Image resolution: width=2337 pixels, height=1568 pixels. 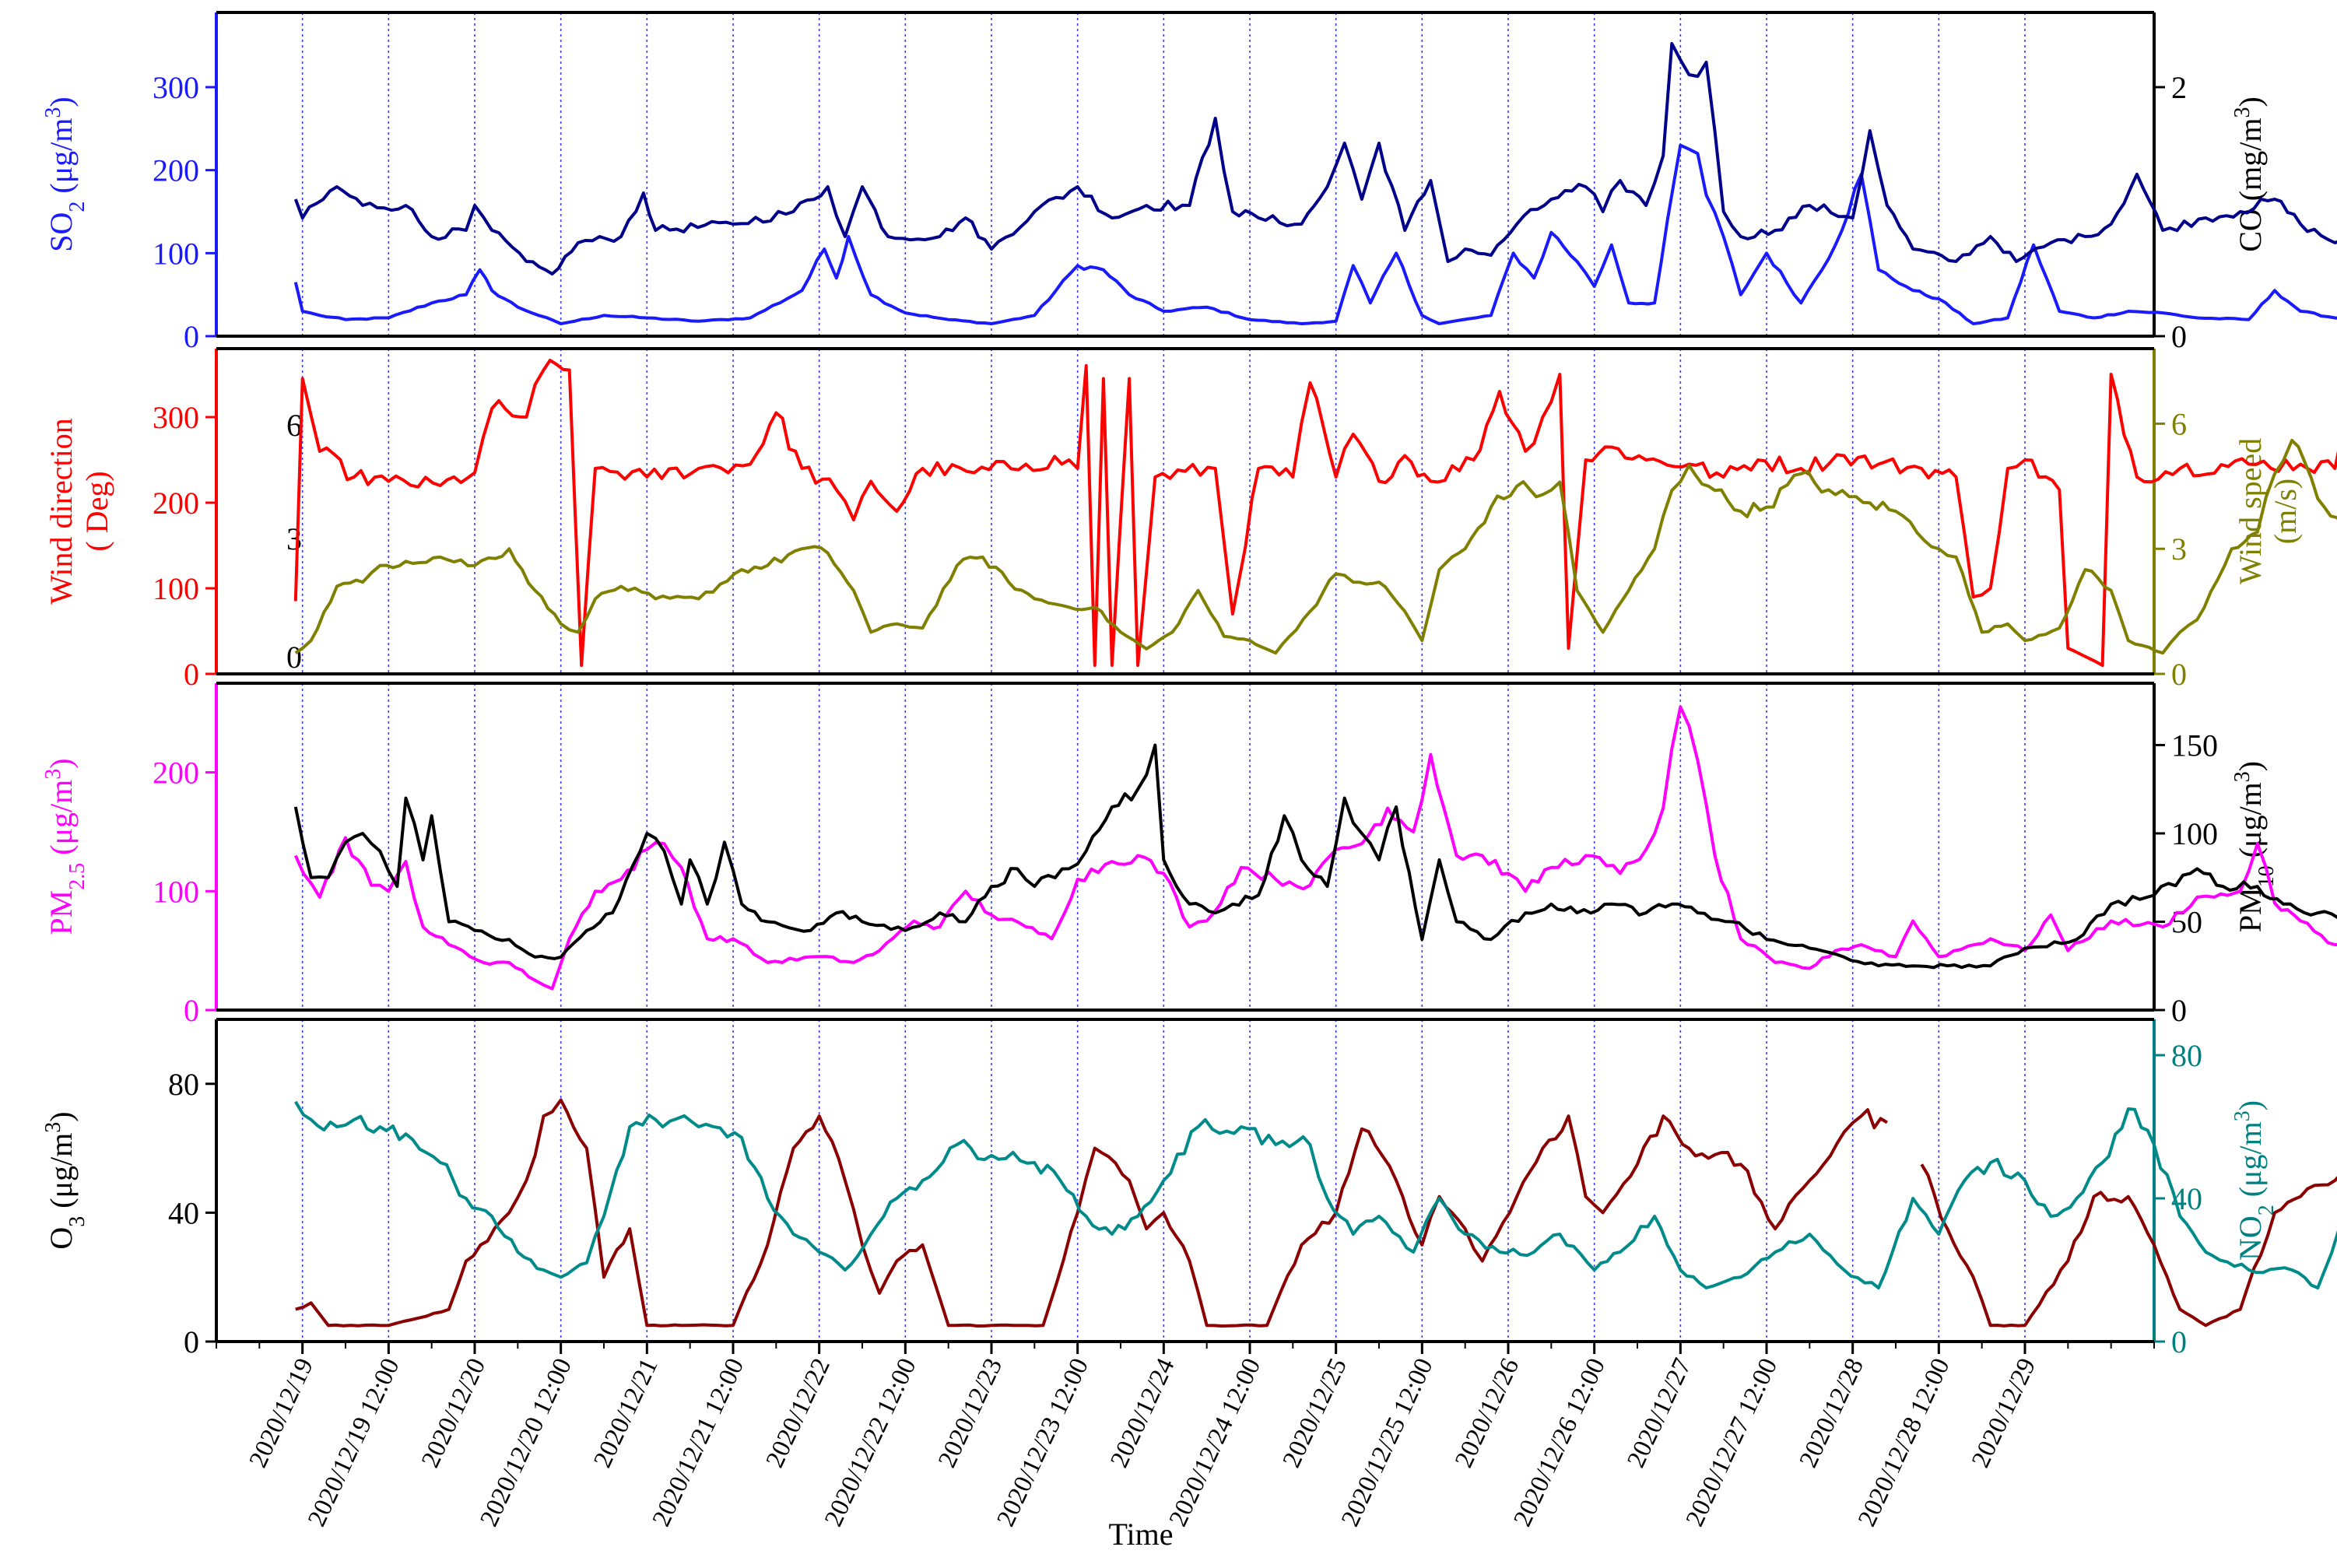 What do you see at coordinates (1042, 1442) in the screenshot?
I see `x-tick-label: 2020/12/23 12:00` at bounding box center [1042, 1442].